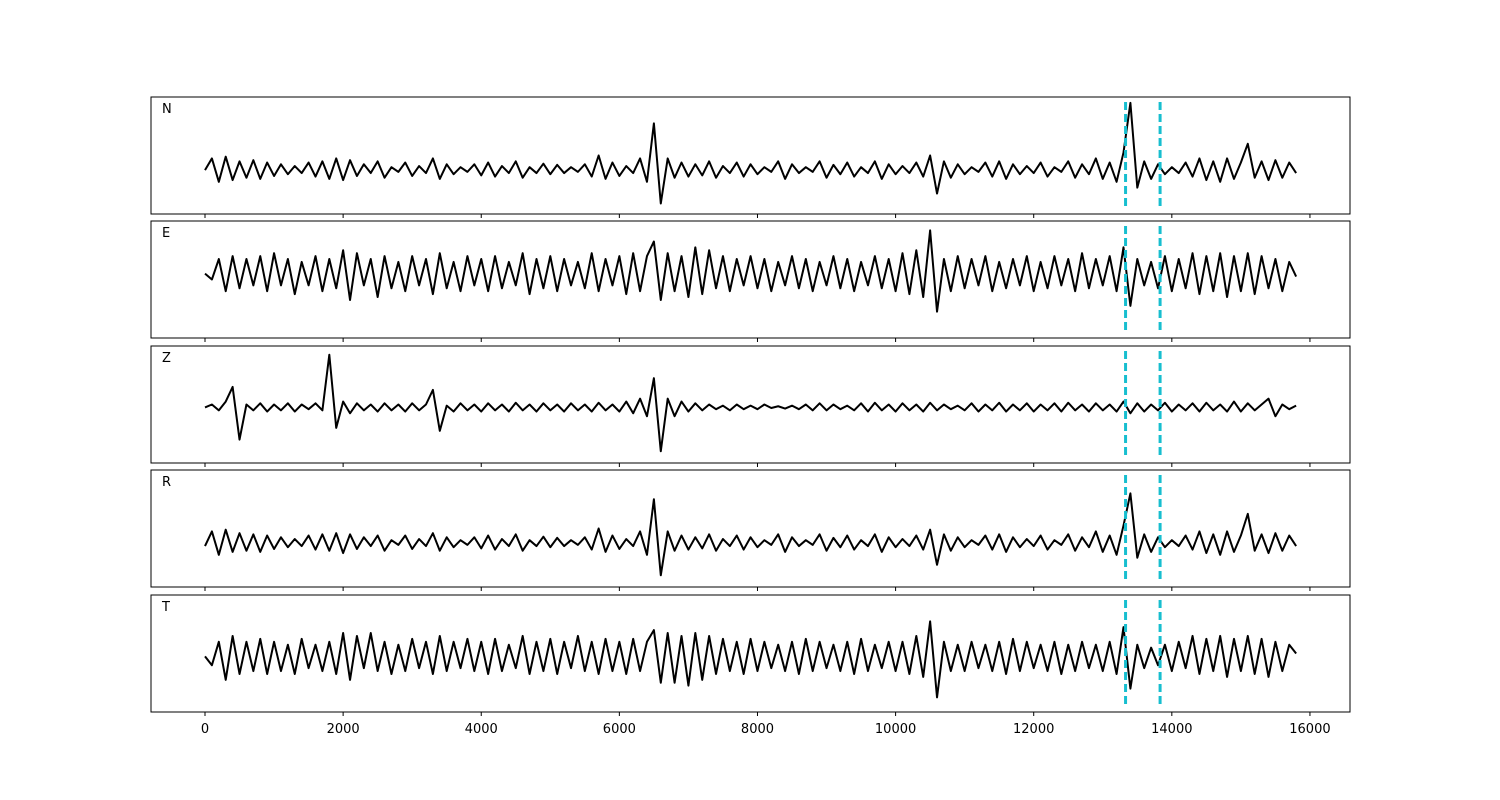  Describe the element at coordinates (166, 233) in the screenshot. I see `panel-label: E` at that location.